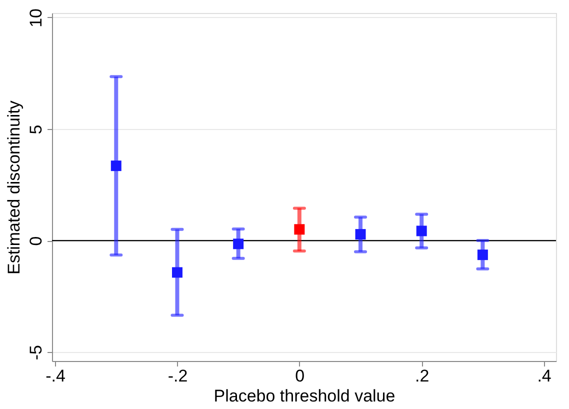 The height and width of the screenshot is (409, 569). I want to click on x-tick-label: -.2, so click(178, 376).